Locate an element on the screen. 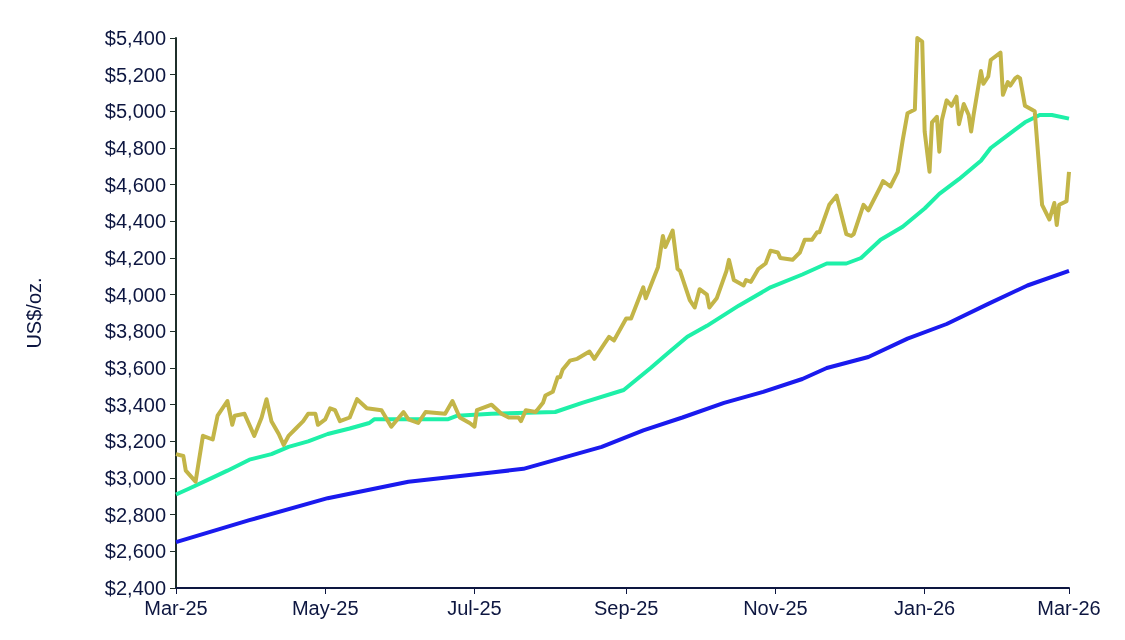  y-tick-label: $3,600 is located at coordinates (135, 368).